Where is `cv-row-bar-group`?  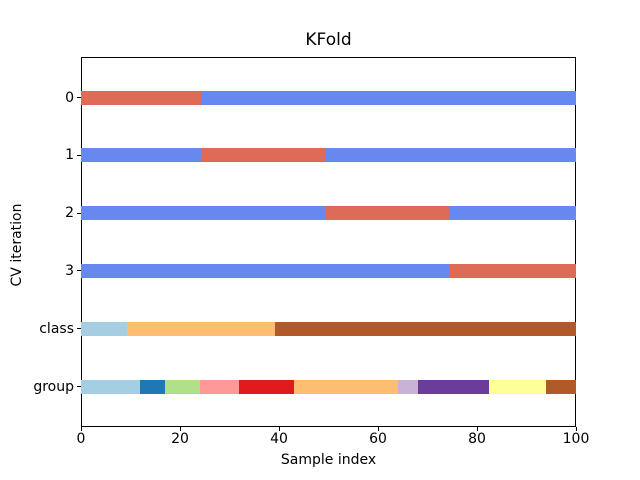 cv-row-bar-group is located at coordinates (328, 386).